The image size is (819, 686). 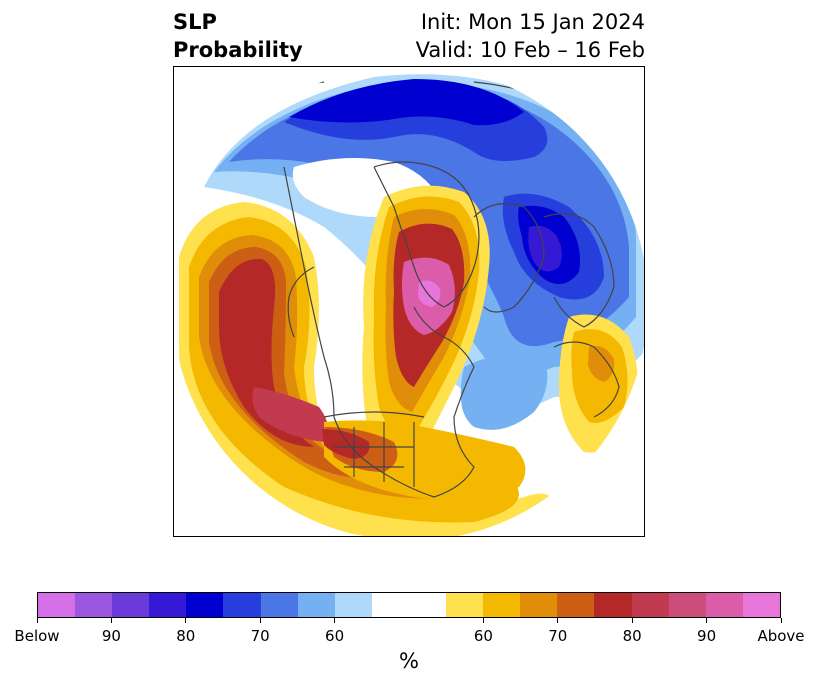 What do you see at coordinates (238, 50) in the screenshot?
I see `title-line-2: Probability` at bounding box center [238, 50].